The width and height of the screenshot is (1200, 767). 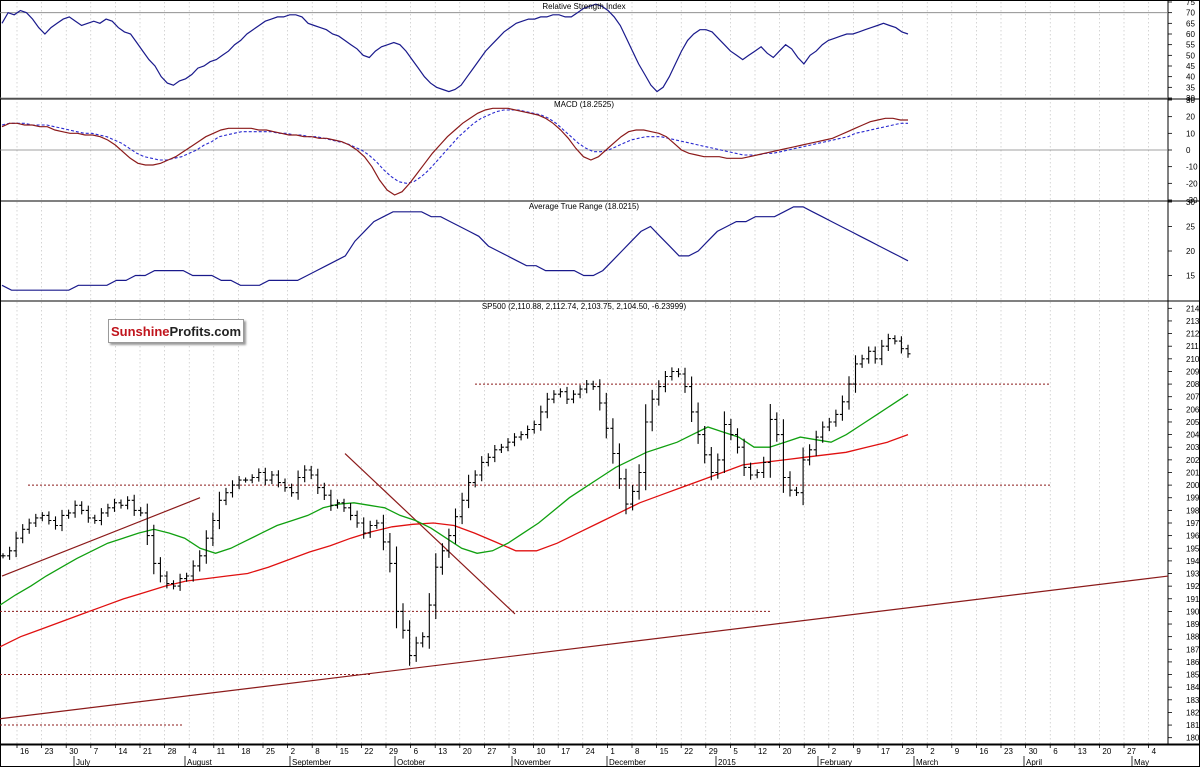 What do you see at coordinates (1190, 98) in the screenshot?
I see `y-tick-label: 30` at bounding box center [1190, 98].